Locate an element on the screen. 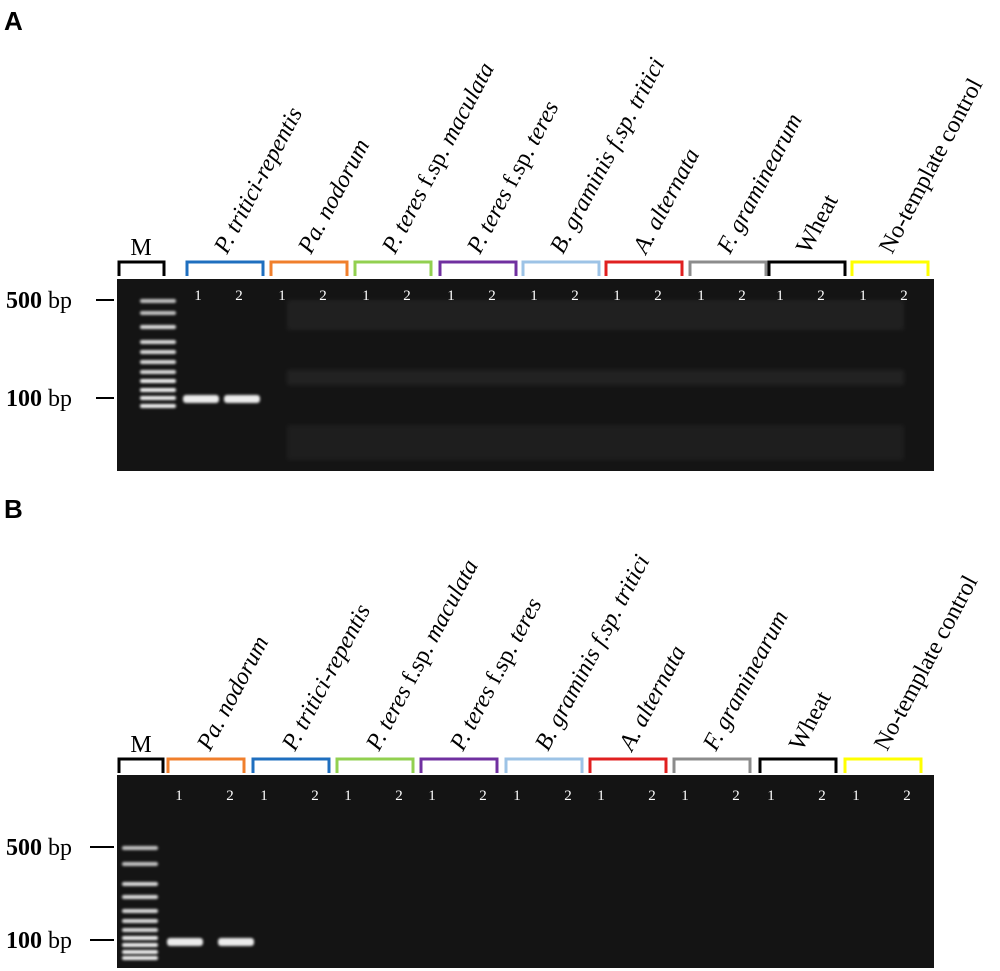 The height and width of the screenshot is (971, 1000). sample-group: No-template control 1 2 is located at coordinates (913, 687).